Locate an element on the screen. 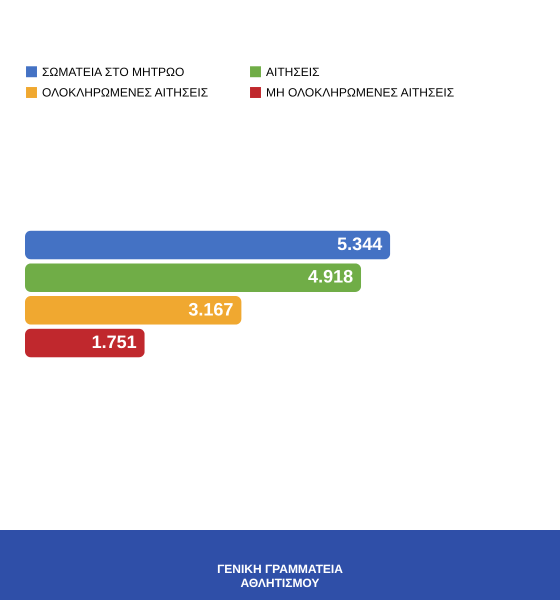 The width and height of the screenshot is (560, 600). data-label: 1.751 is located at coordinates (114, 342).